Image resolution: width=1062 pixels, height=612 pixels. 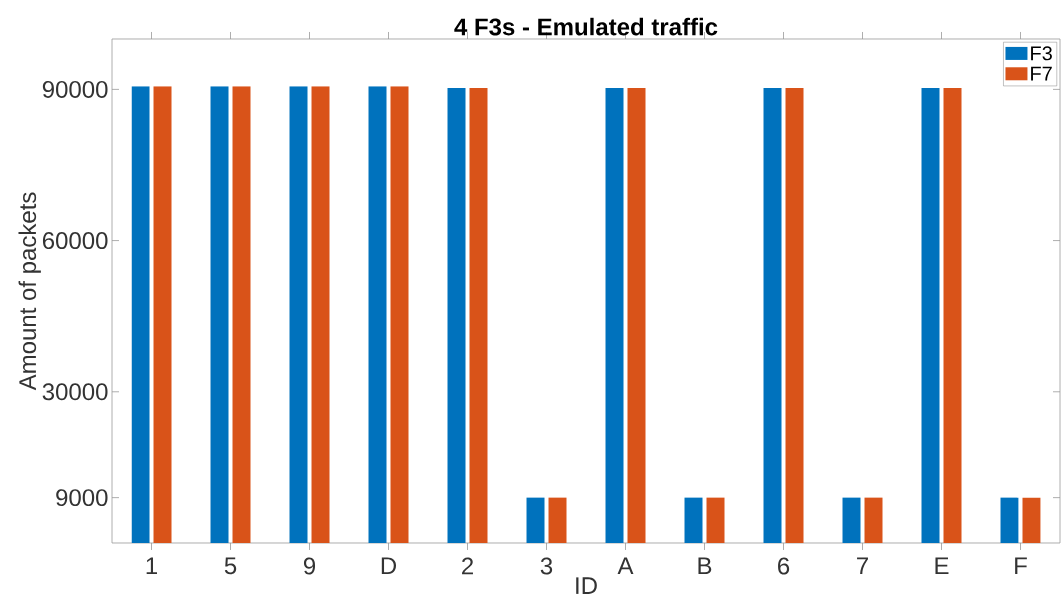 What do you see at coordinates (1021, 566) in the screenshot?
I see `x-tick-label: F` at bounding box center [1021, 566].